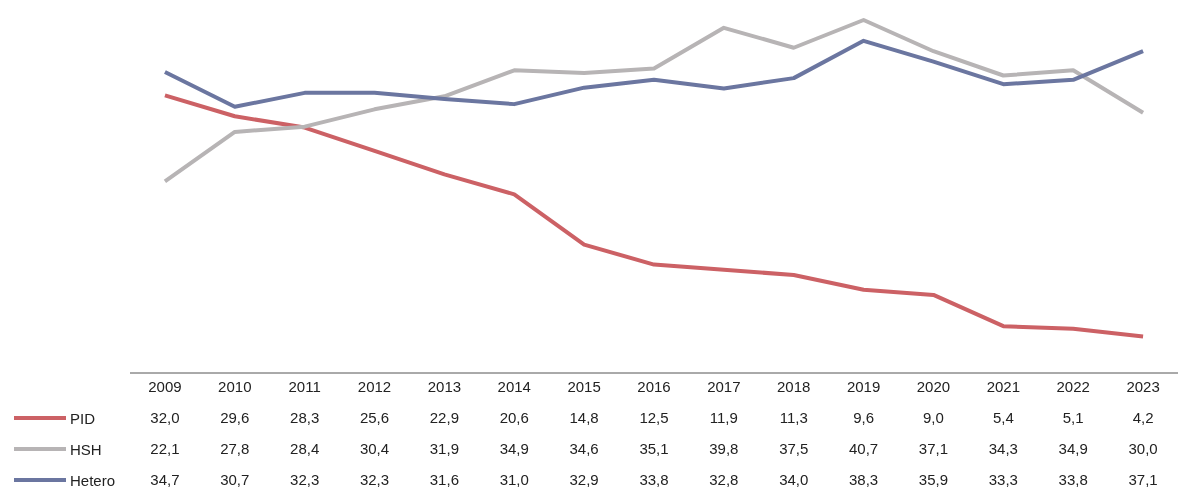 This screenshot has width=1198, height=493. I want to click on data-label: 31,9, so click(444, 449).